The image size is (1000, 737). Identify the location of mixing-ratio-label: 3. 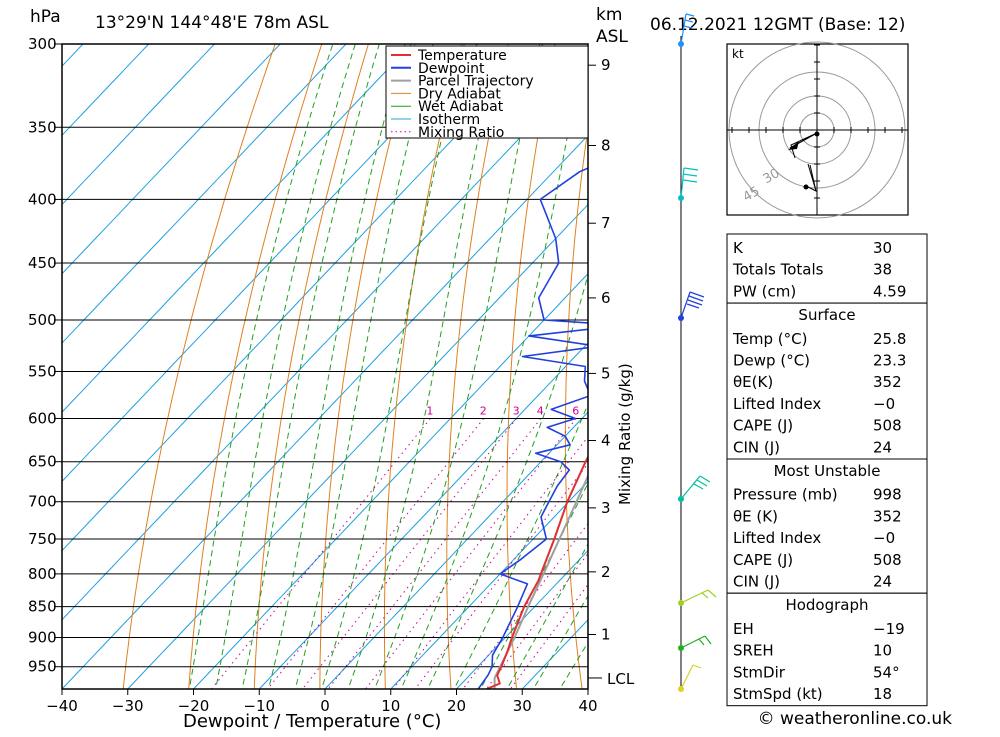
(516, 410).